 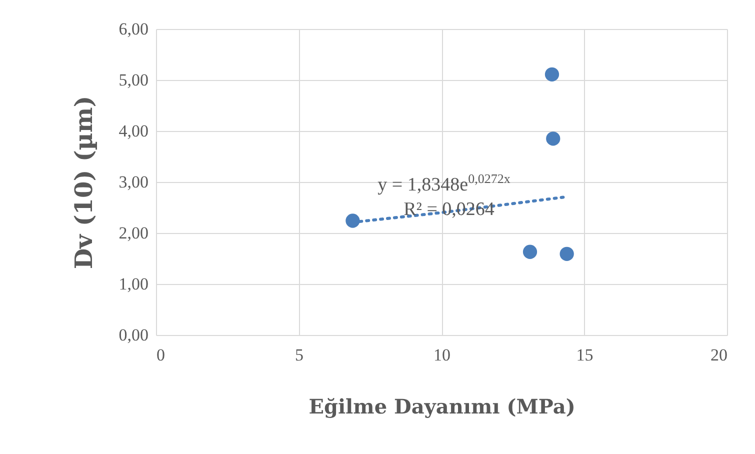 I want to click on x-tick-label: 20, so click(x=719, y=355).